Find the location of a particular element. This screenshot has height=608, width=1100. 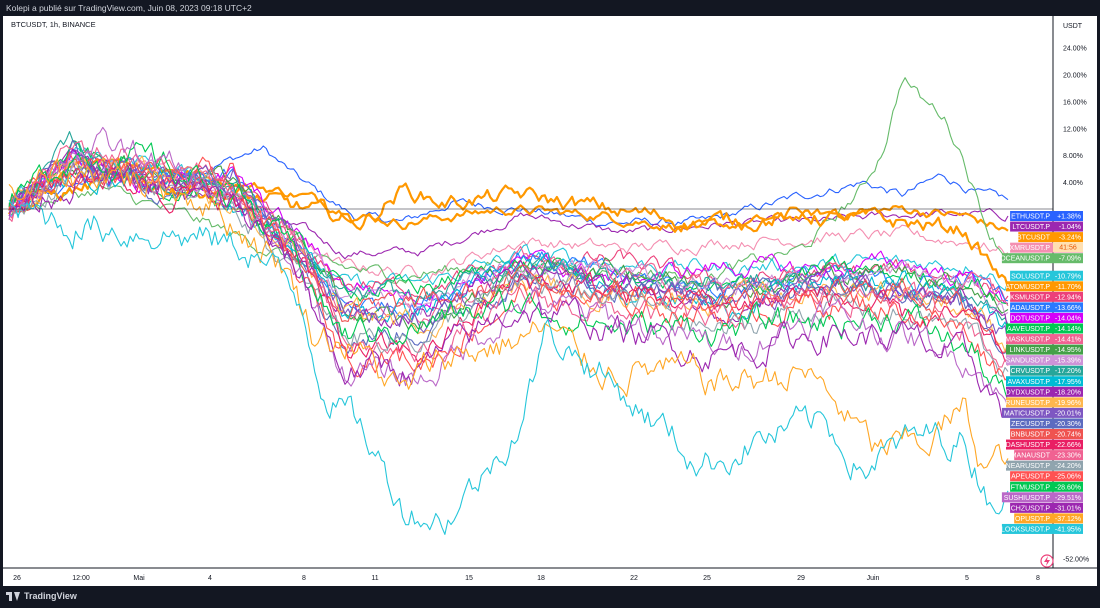

x-tick-label: 4 is located at coordinates (210, 578).